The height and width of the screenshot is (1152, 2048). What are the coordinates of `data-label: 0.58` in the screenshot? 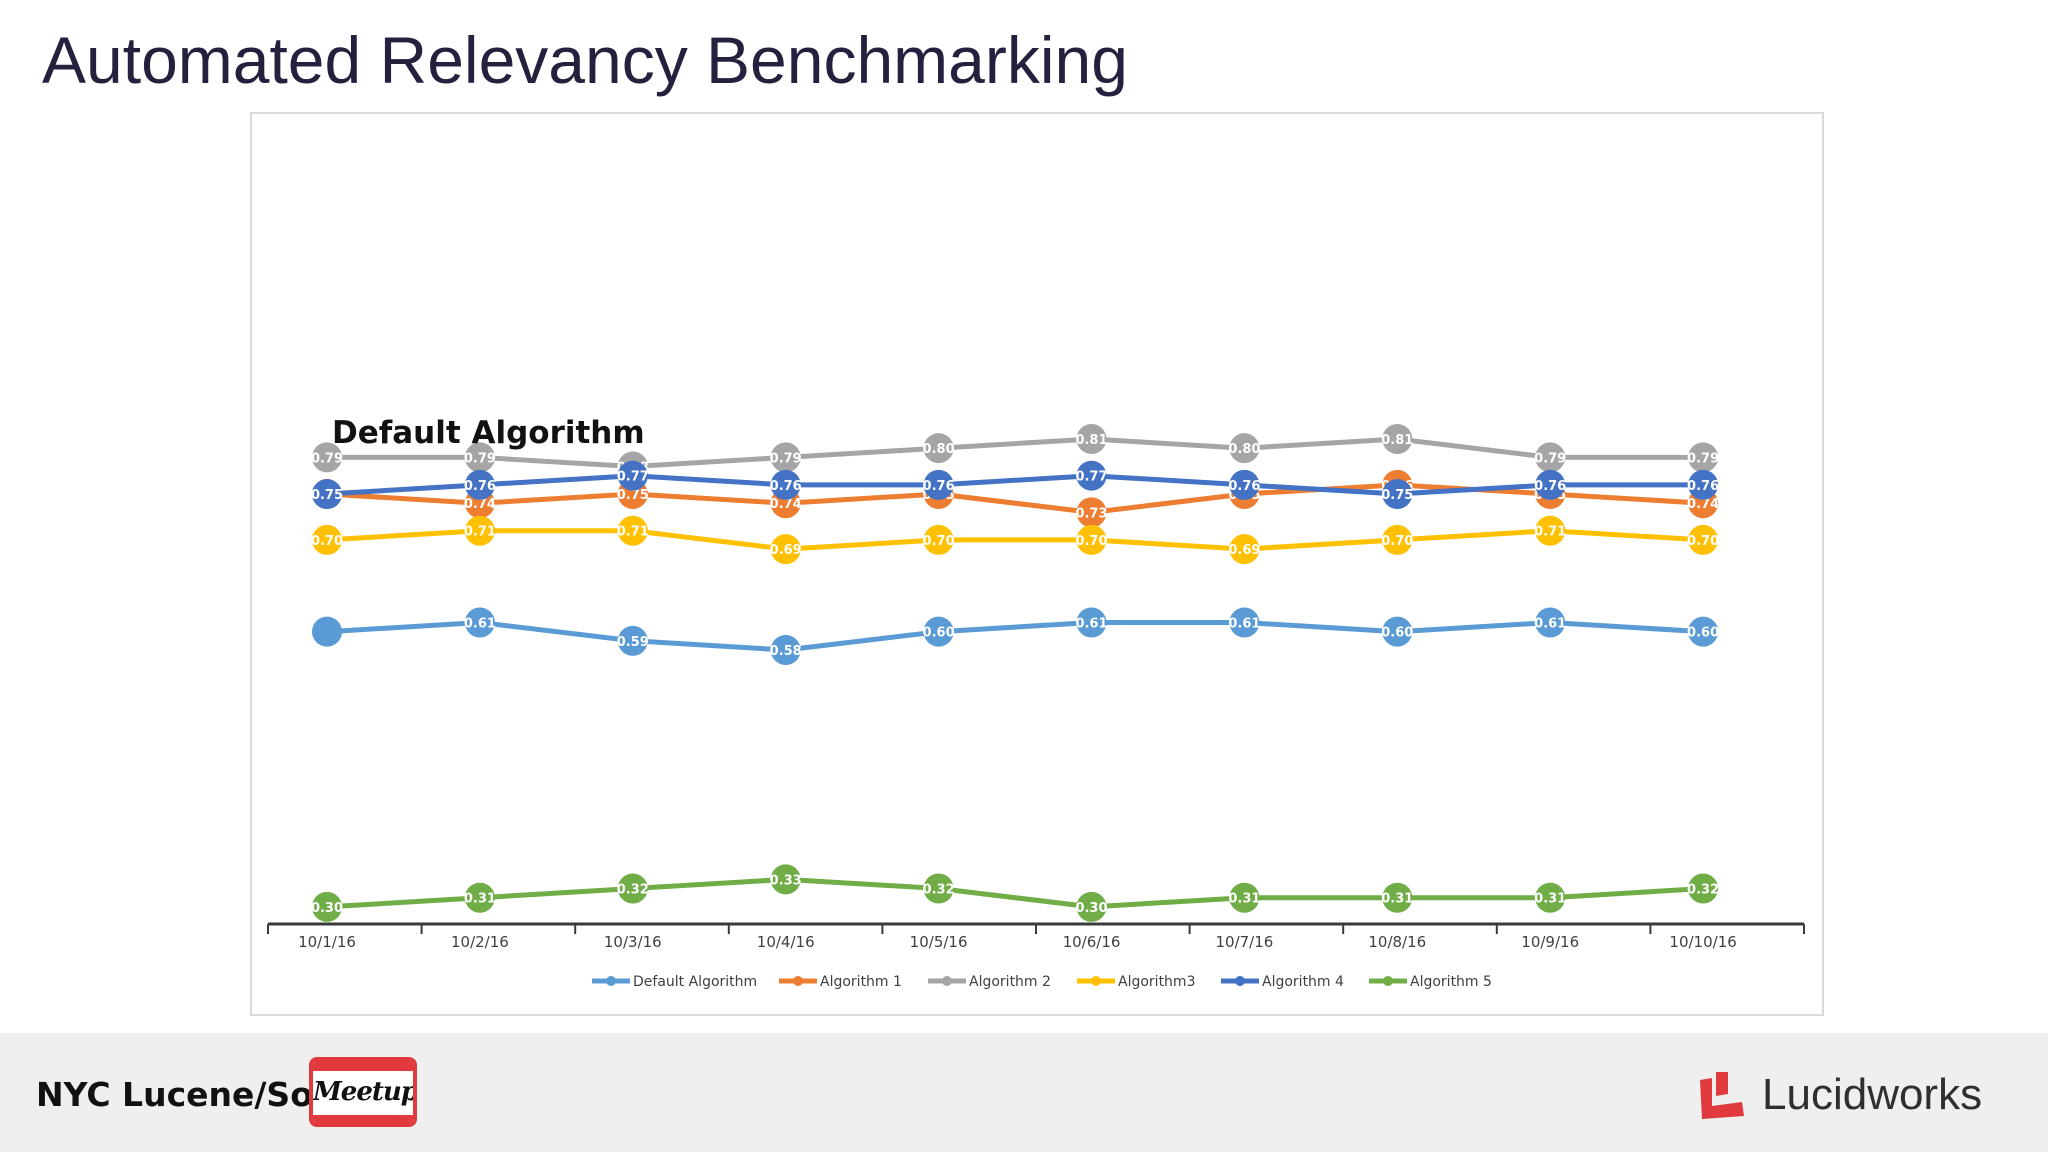 It's located at (786, 651).